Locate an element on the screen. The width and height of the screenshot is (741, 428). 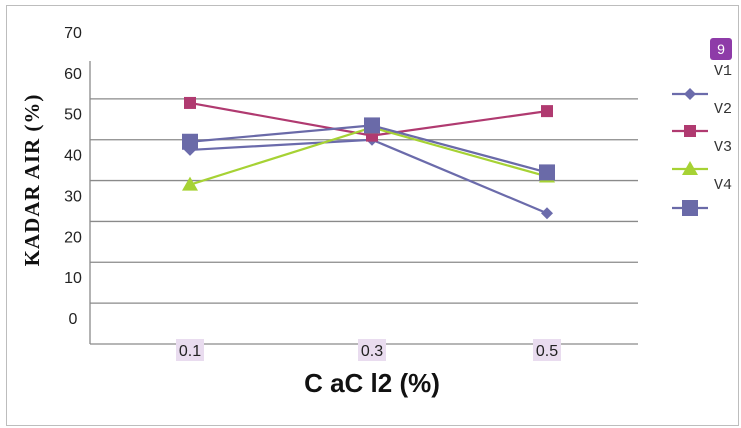
x-tick-labels: 0.1 0.3 0.5 is located at coordinates (368, 350).